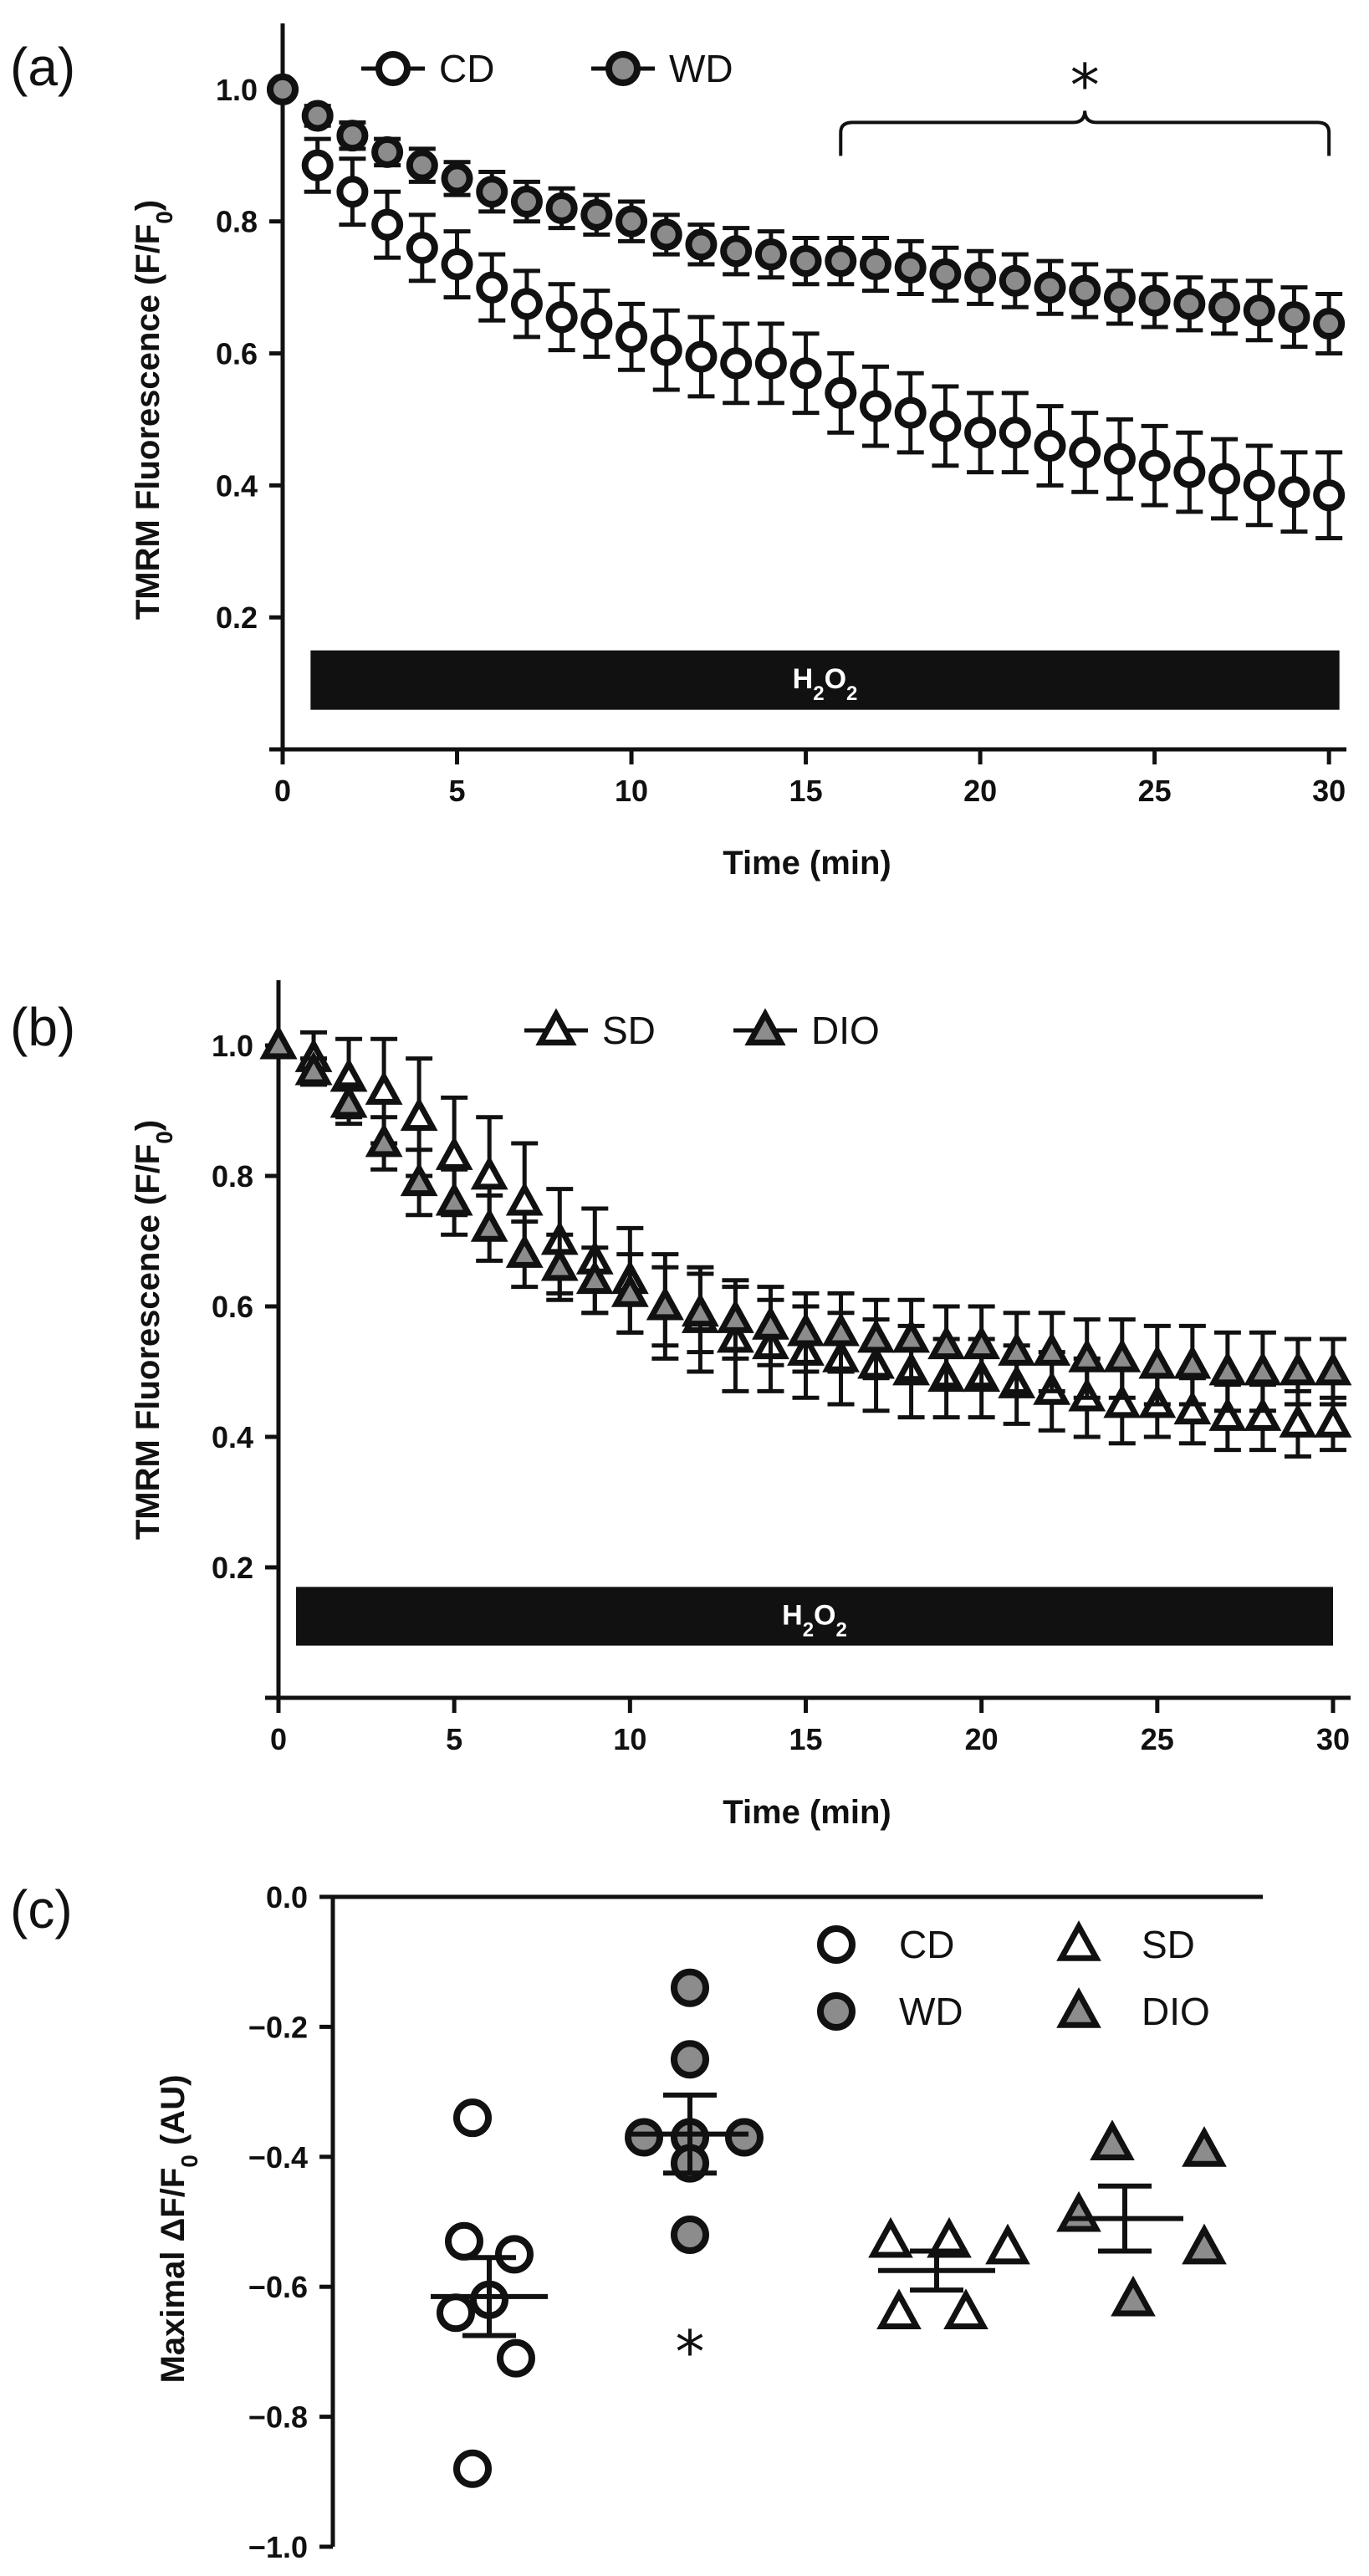  Describe the element at coordinates (631, 791) in the screenshot. I see `x-tick-label: 10` at that location.